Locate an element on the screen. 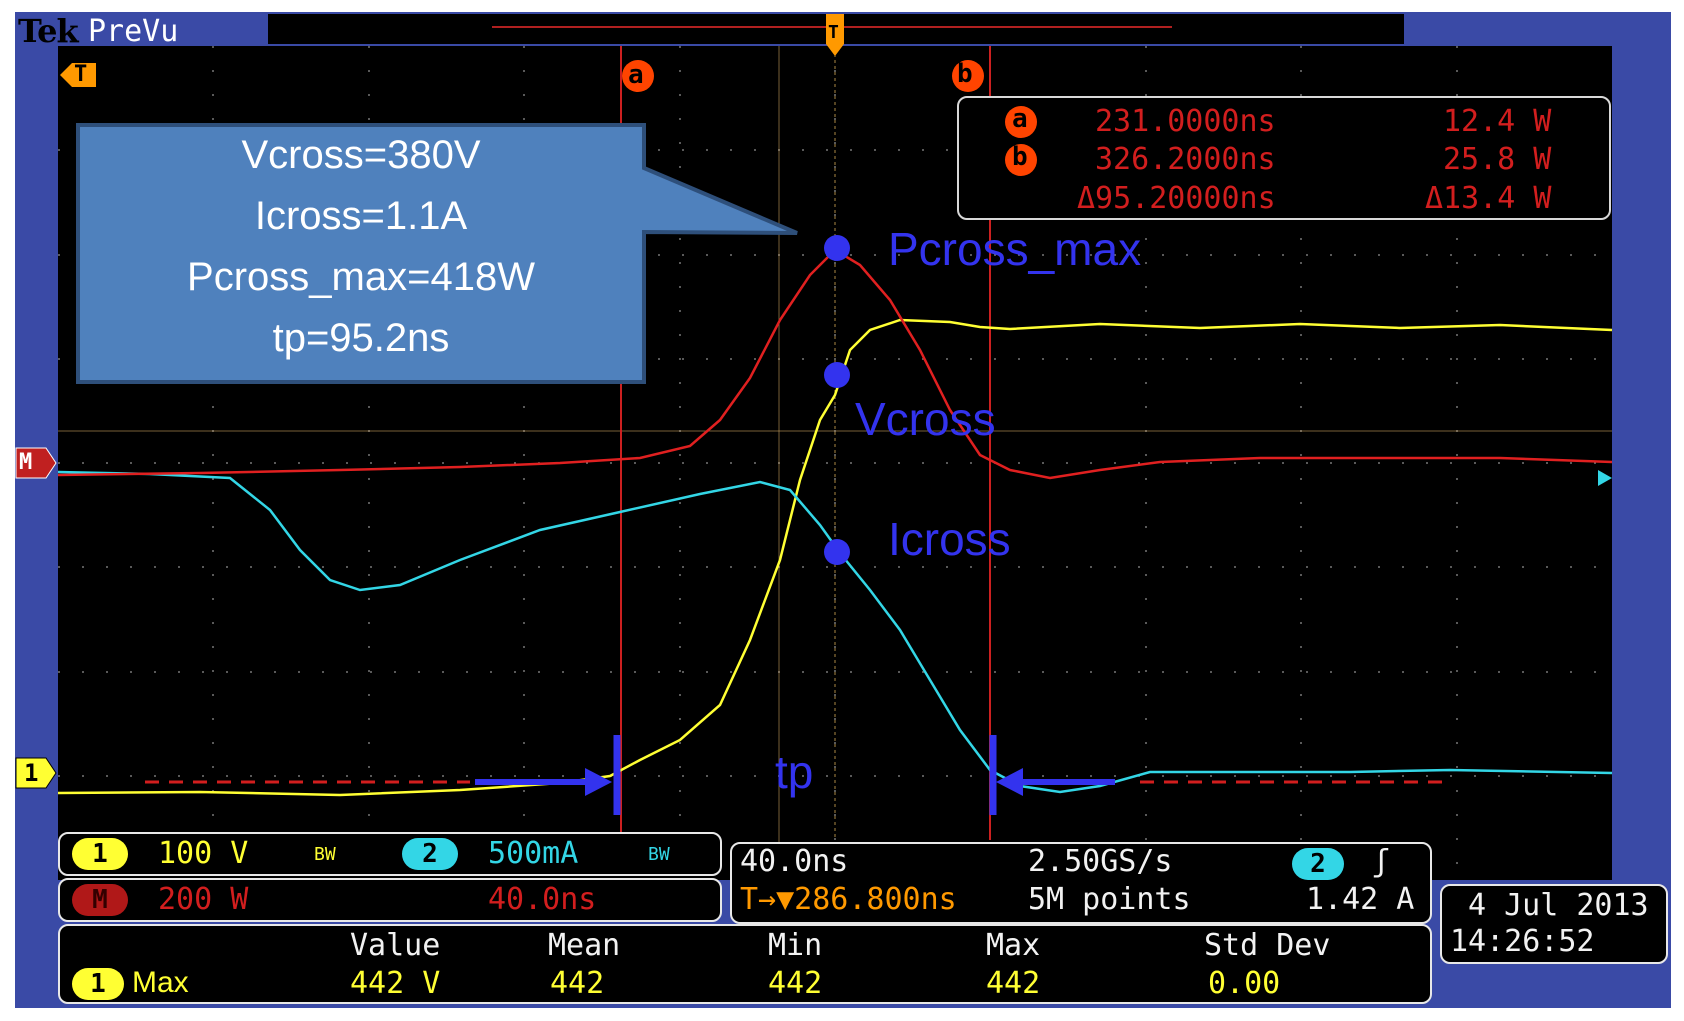 This screenshot has height=1021, width=1684. ch1-badge: 1 is located at coordinates (100, 854).